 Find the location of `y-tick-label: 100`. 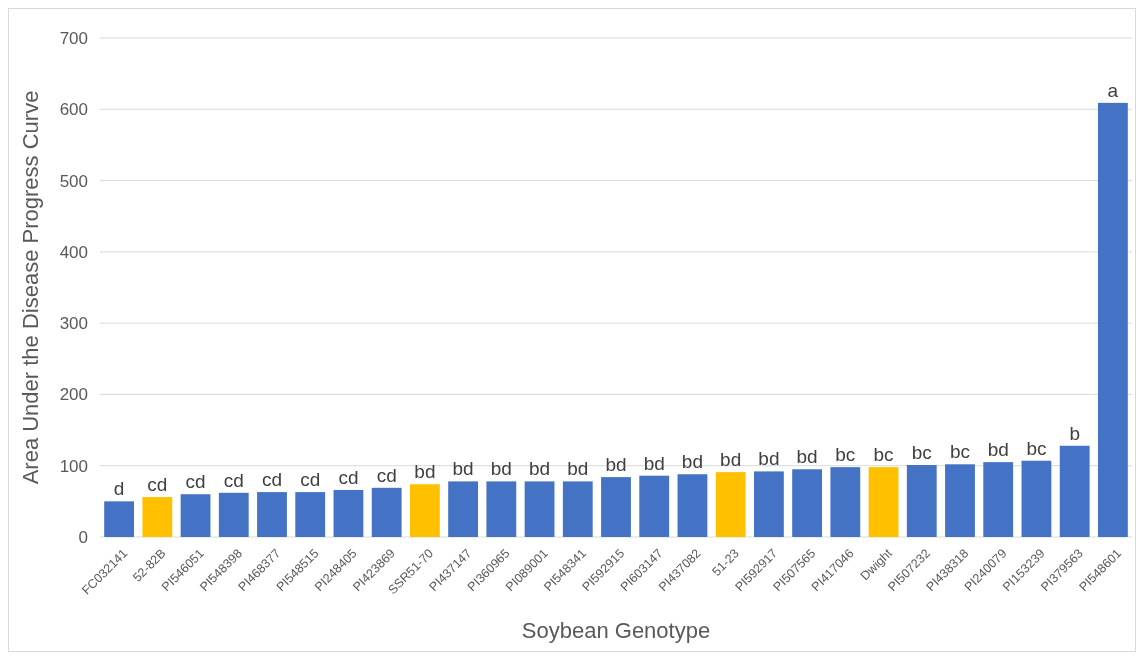

y-tick-label: 100 is located at coordinates (73, 466).